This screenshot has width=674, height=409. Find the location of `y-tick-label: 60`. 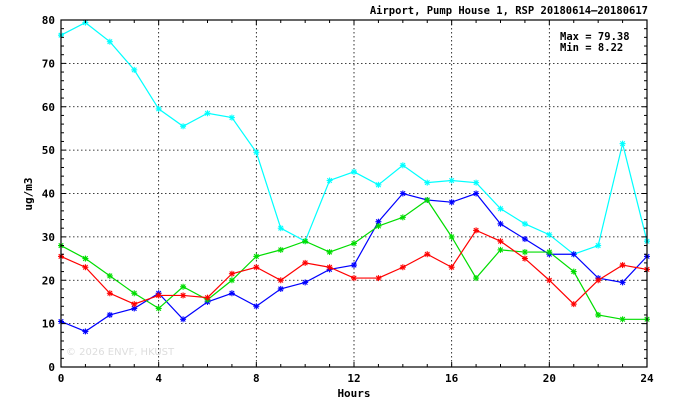

y-tick-label: 60 is located at coordinates (48, 107).